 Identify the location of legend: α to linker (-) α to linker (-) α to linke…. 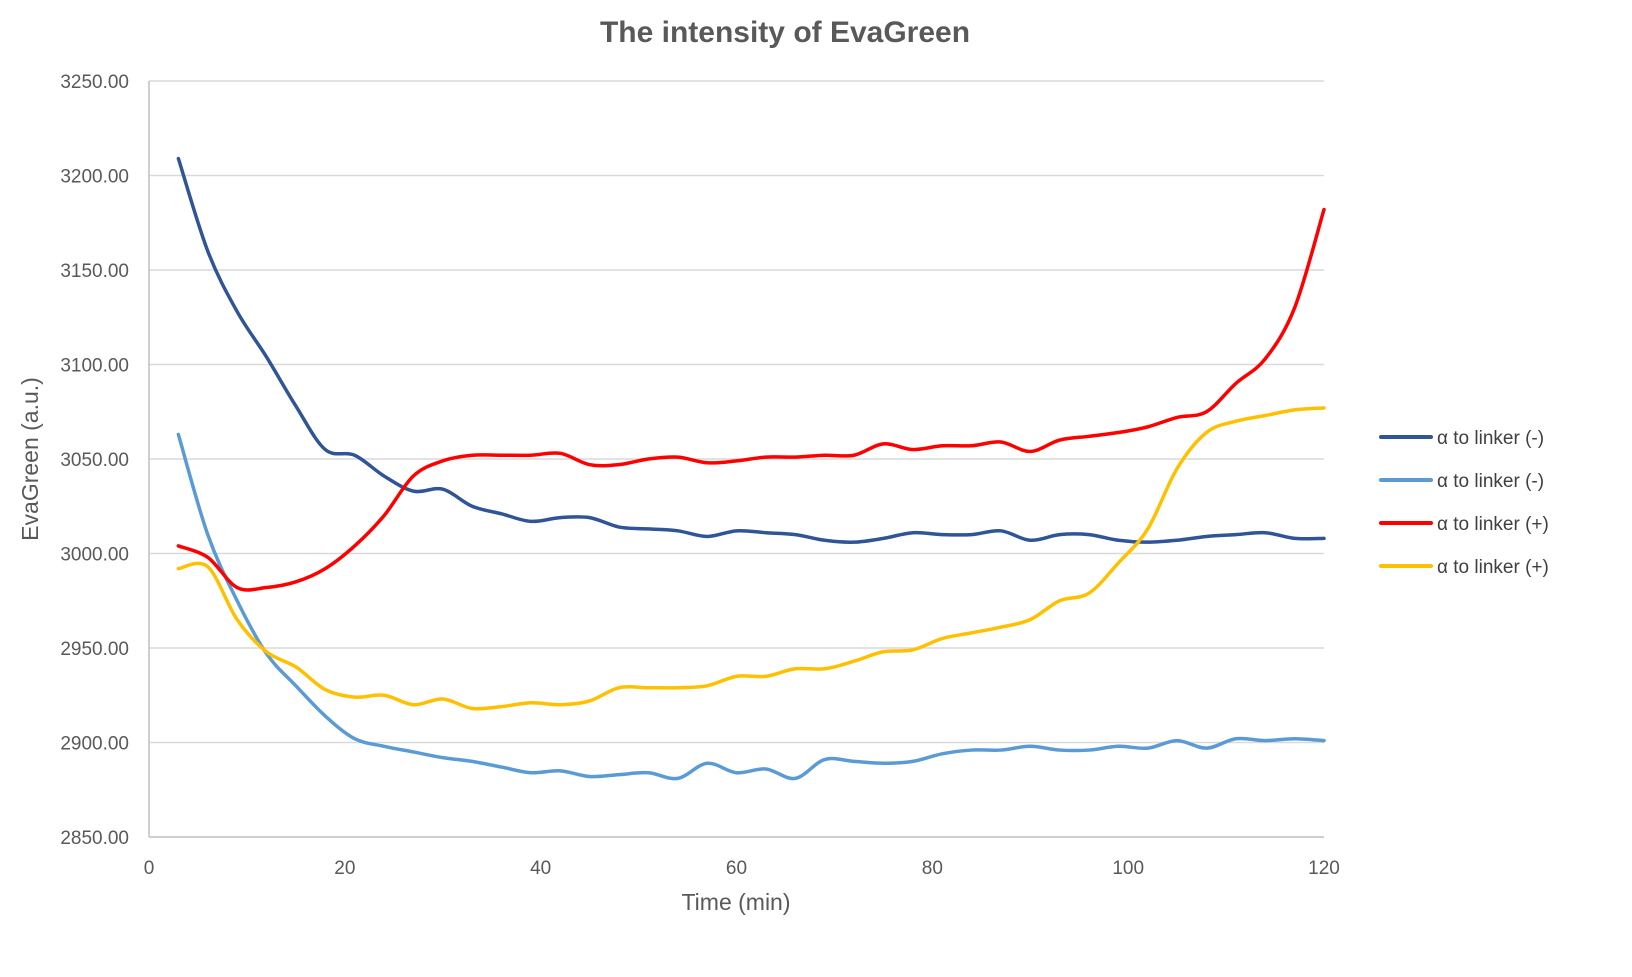
(1464, 503).